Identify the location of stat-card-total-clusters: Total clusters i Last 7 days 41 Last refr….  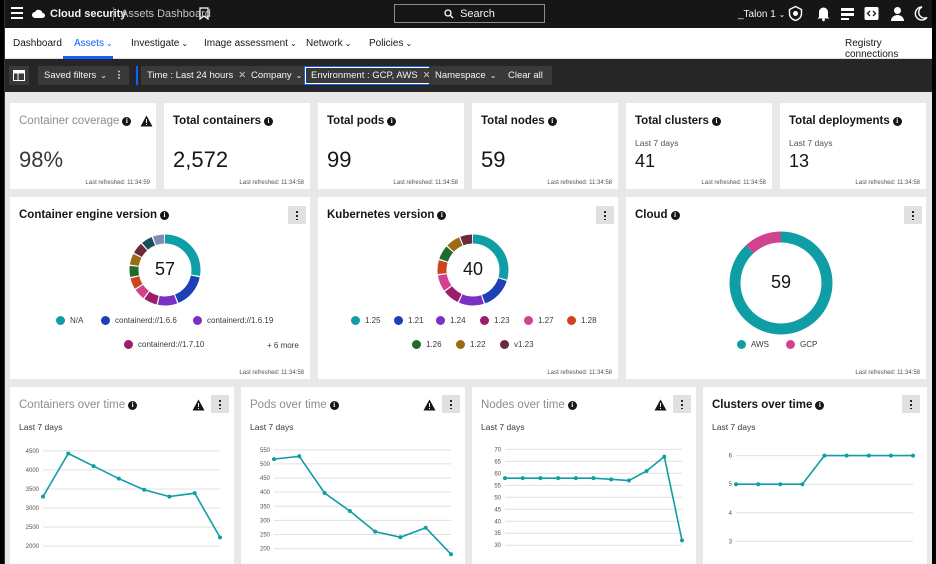
(699, 146).